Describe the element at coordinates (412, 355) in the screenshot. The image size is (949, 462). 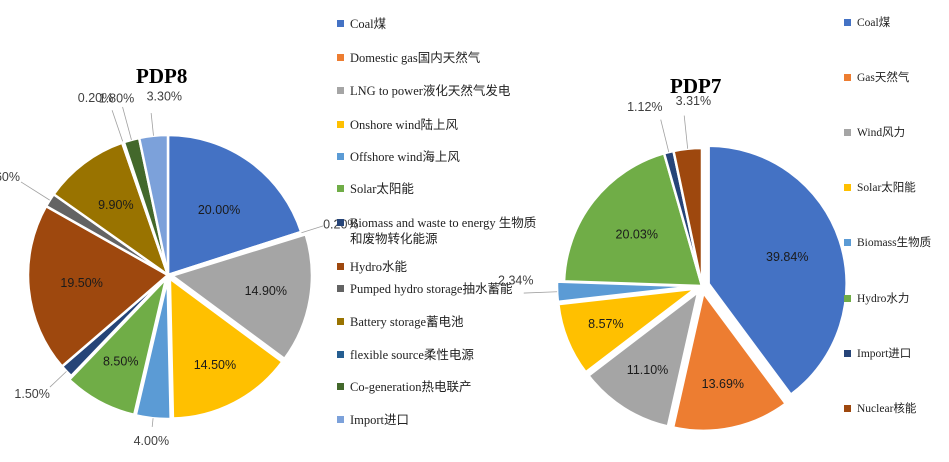
I see `pdp8-legend-label-10: flexible source柔性电源` at that location.